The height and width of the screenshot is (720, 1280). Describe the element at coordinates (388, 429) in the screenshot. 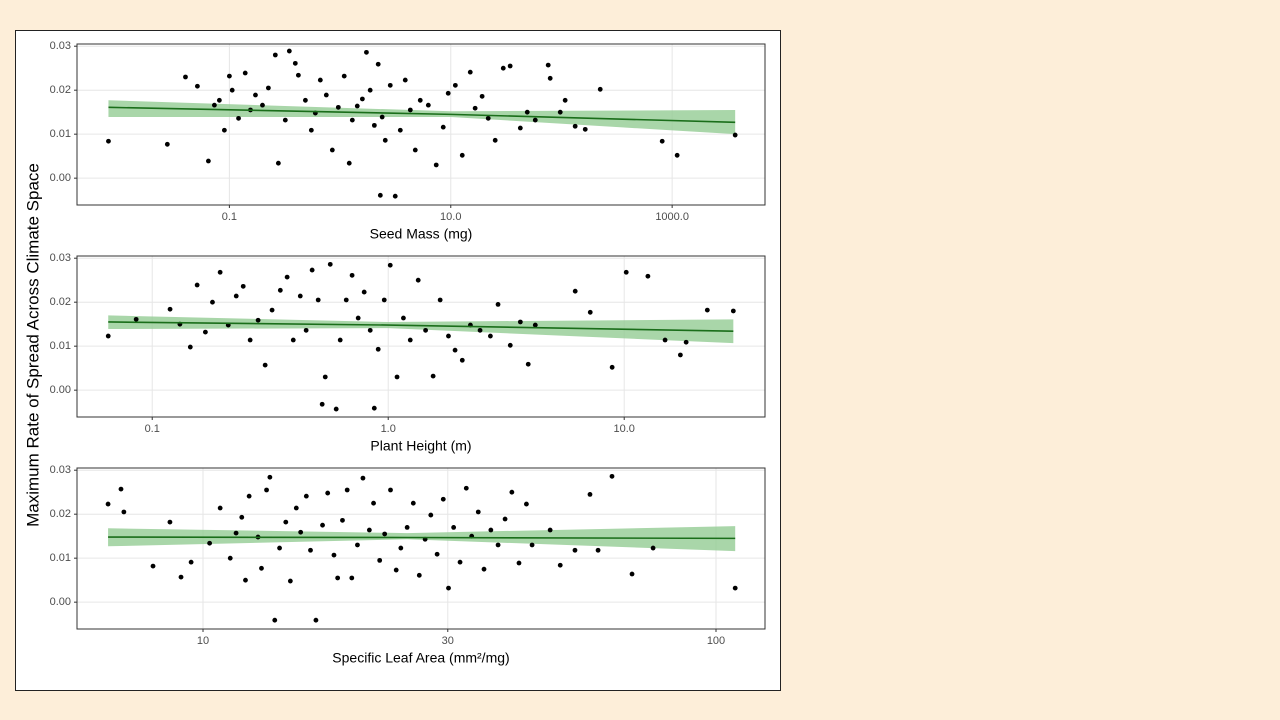

I see `x-tick-label: 1.0` at that location.